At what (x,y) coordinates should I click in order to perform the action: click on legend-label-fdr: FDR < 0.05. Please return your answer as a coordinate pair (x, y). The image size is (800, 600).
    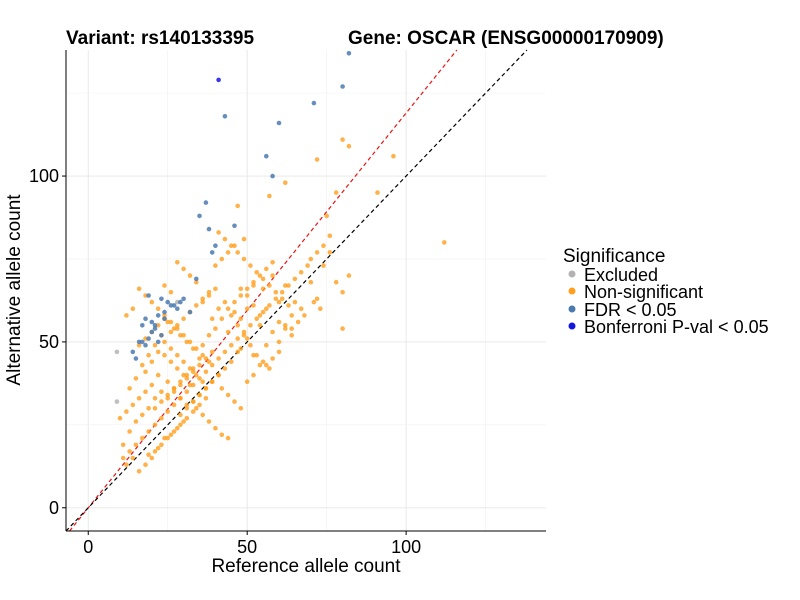
    Looking at the image, I should click on (630, 310).